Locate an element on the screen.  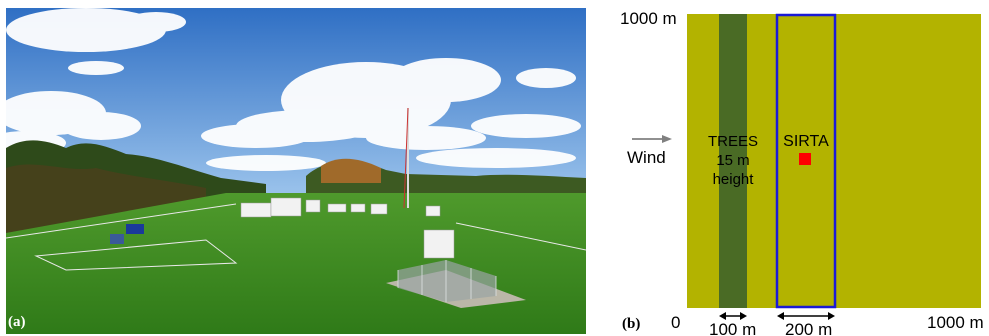
sirta-label: SIRTA is located at coordinates (806, 141).